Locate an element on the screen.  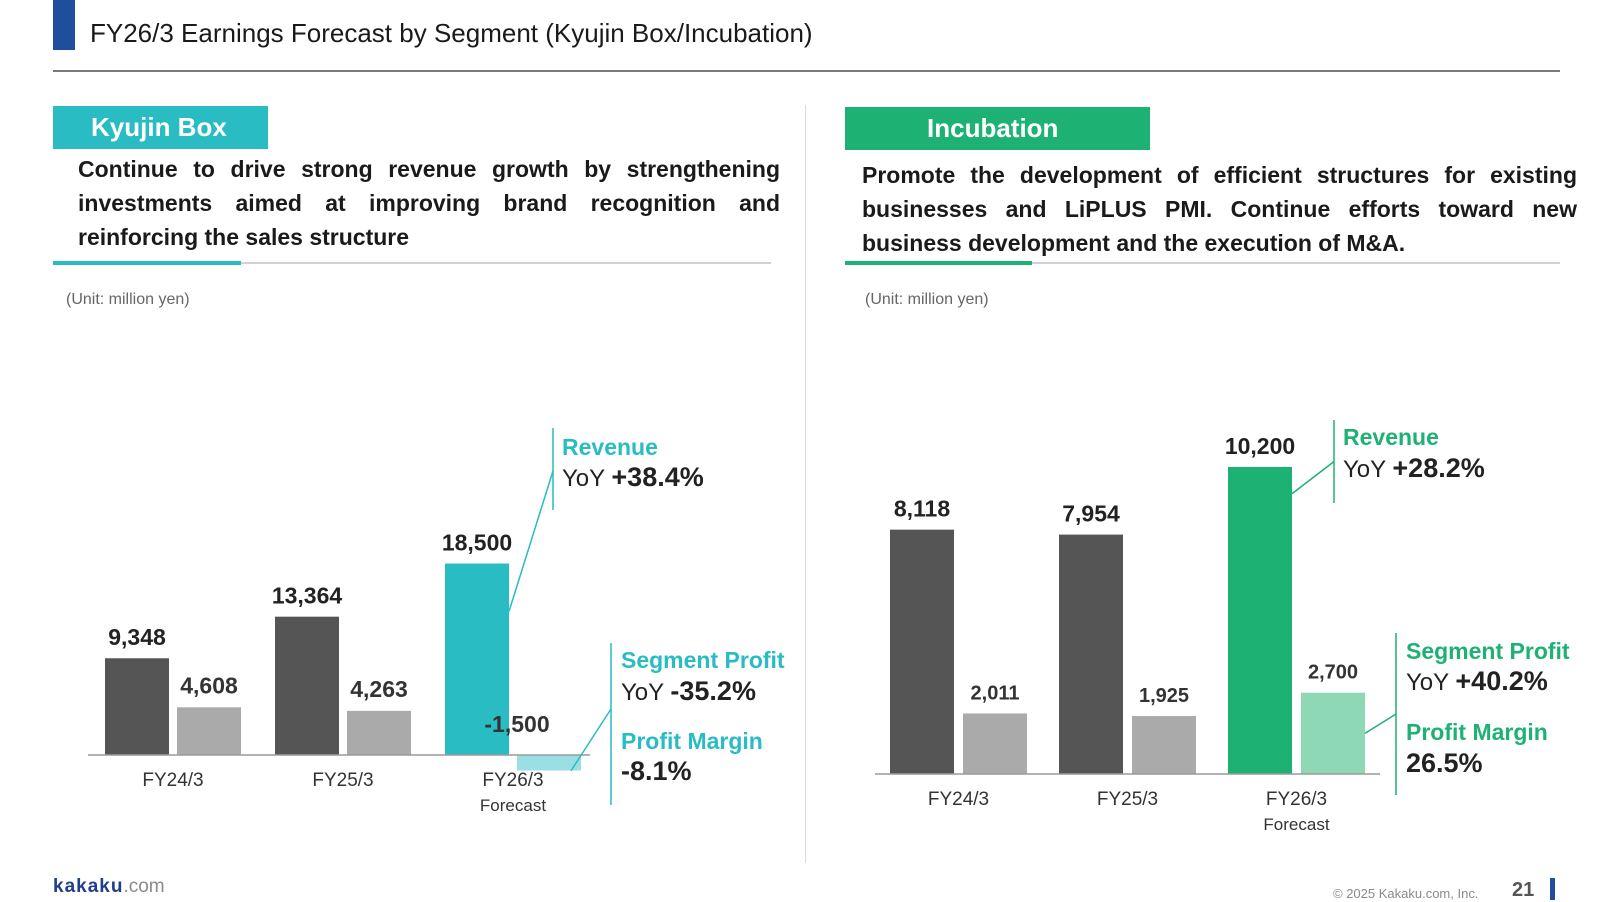
incubation-unit: (Unit: million yen) is located at coordinates (927, 299).